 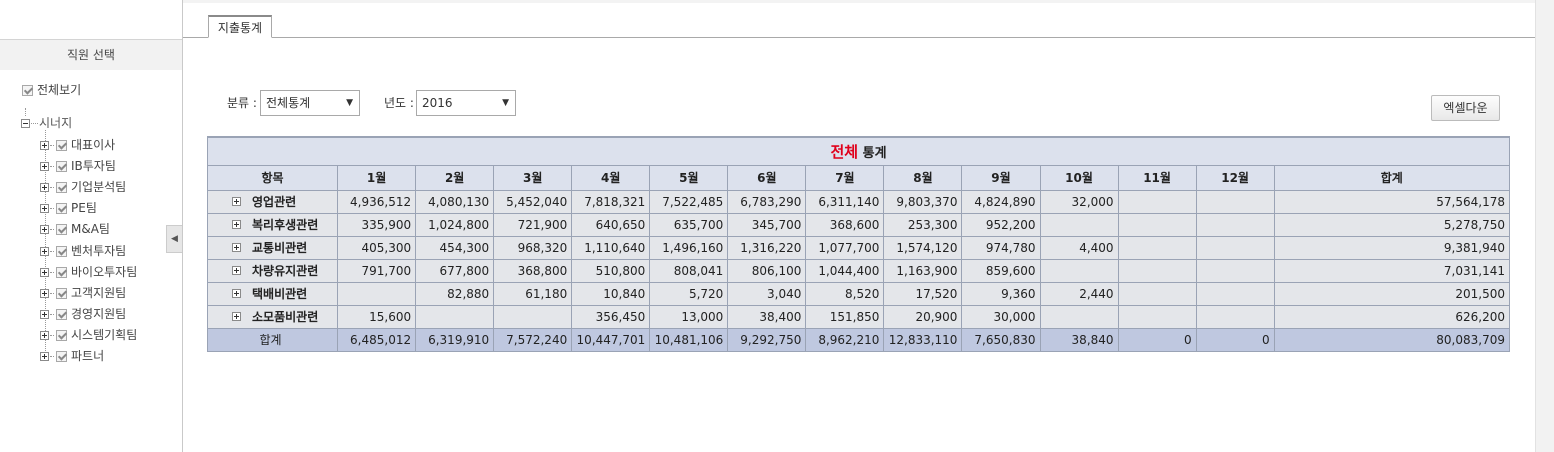 I want to click on row-category: 소모품비관련, so click(x=272, y=316).